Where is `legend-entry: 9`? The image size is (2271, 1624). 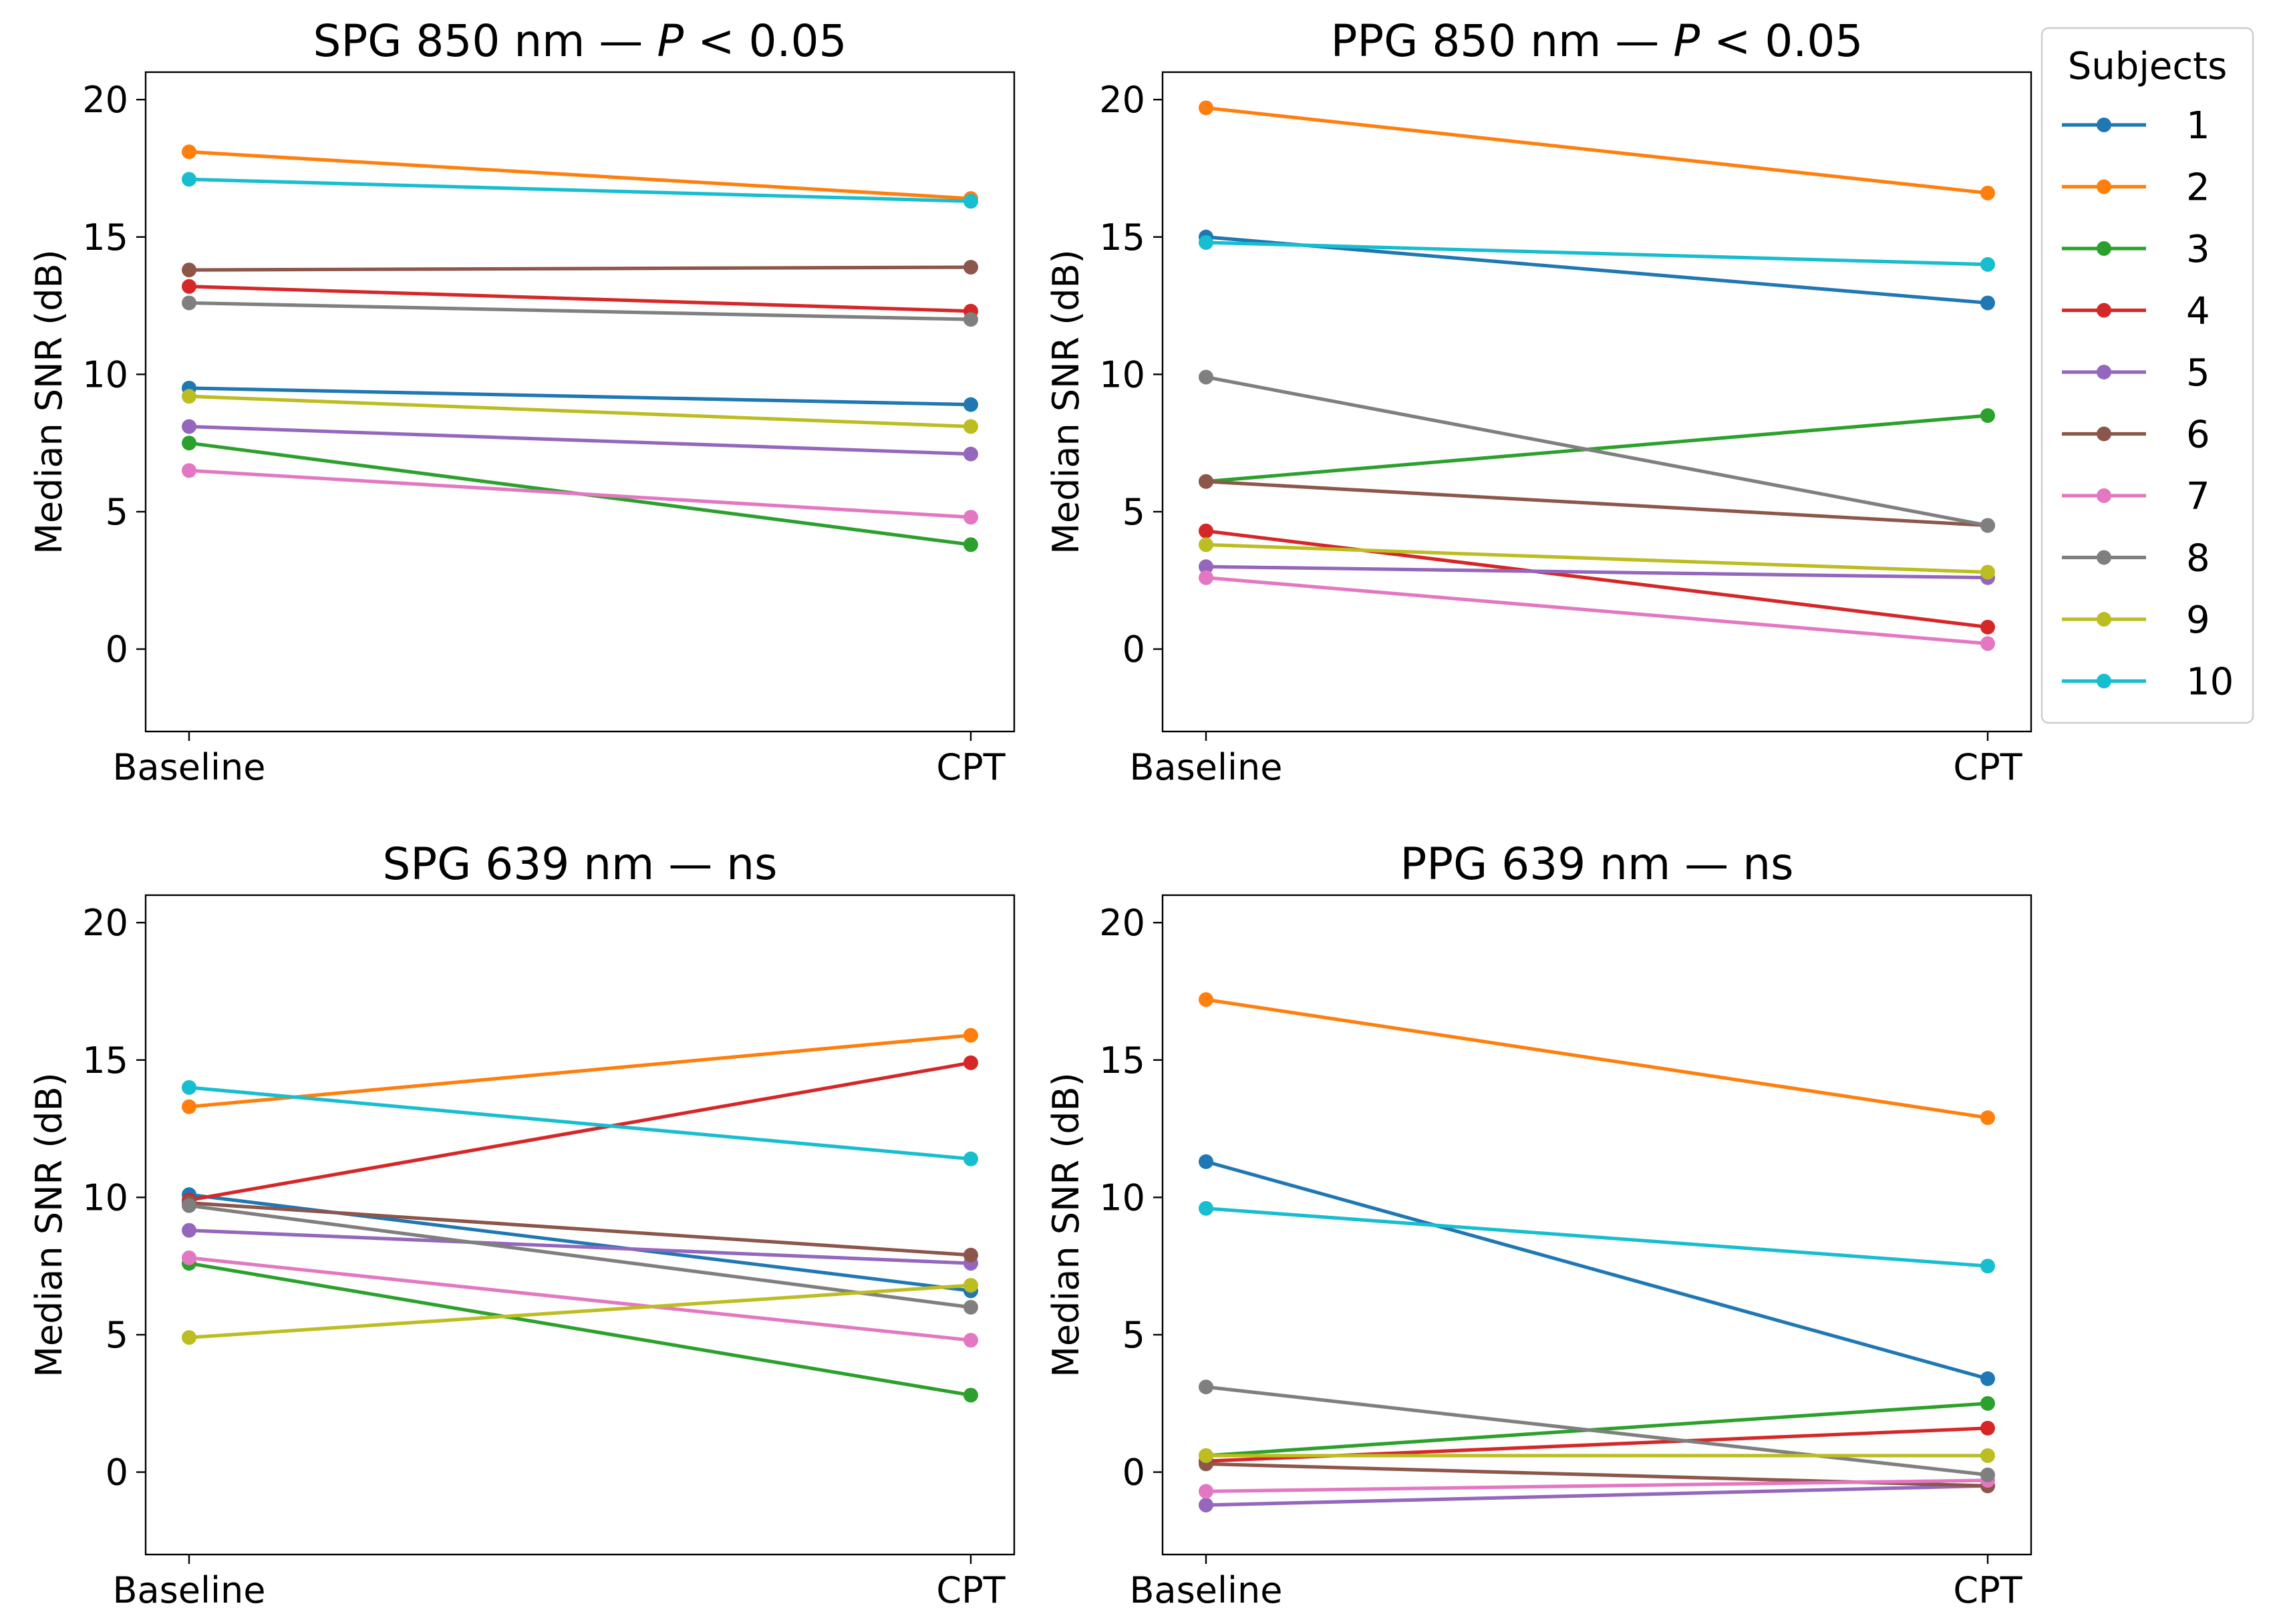 legend-entry: 9 is located at coordinates (2136, 620).